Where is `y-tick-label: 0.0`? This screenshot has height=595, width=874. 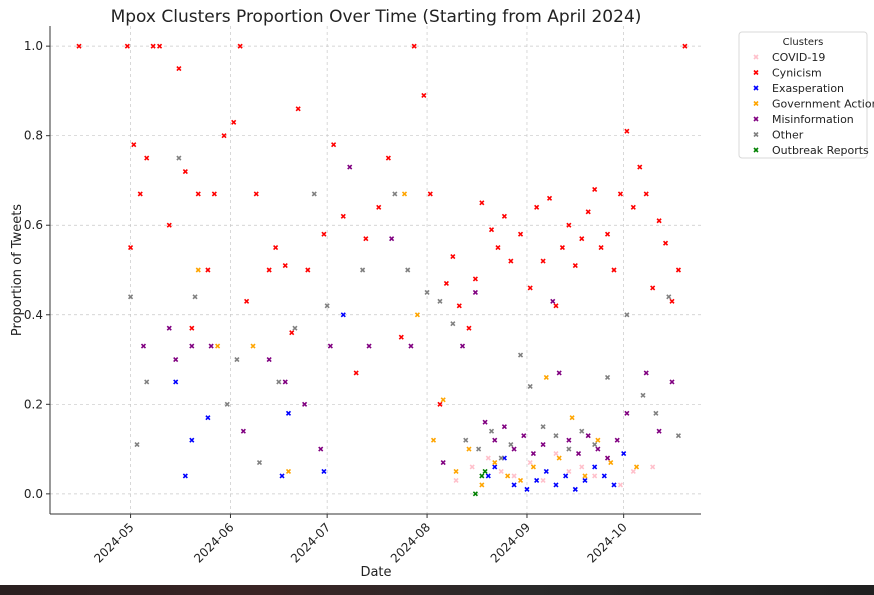
y-tick-label: 0.0 is located at coordinates (33, 494).